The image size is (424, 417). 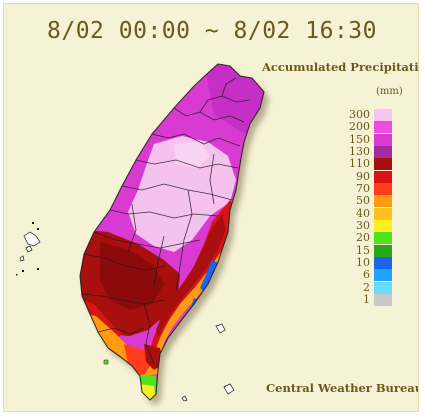 I want to click on time-range: 8/02 00:00 ~ 8/02 16:30, so click(x=212, y=31).